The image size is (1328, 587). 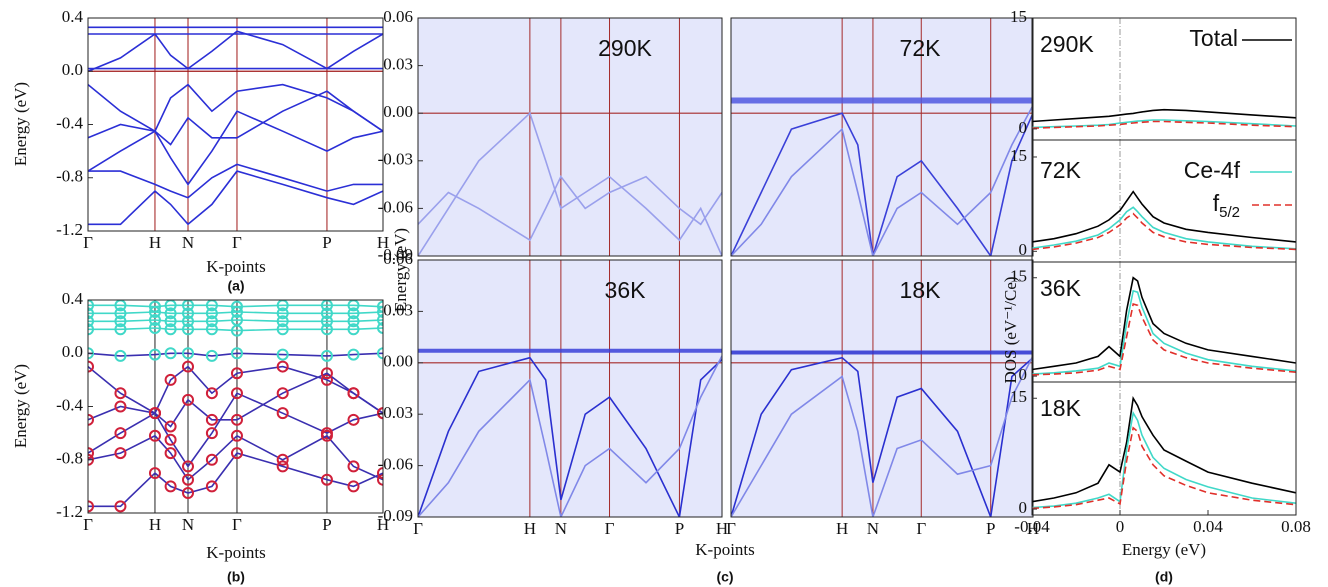 What do you see at coordinates (1226, 205) in the screenshot?
I see `legend-label: f5/2` at bounding box center [1226, 205].